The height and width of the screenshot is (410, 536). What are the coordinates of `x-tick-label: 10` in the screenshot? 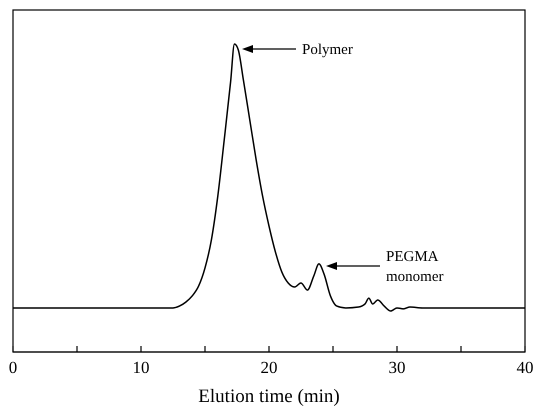 It's located at (141, 368).